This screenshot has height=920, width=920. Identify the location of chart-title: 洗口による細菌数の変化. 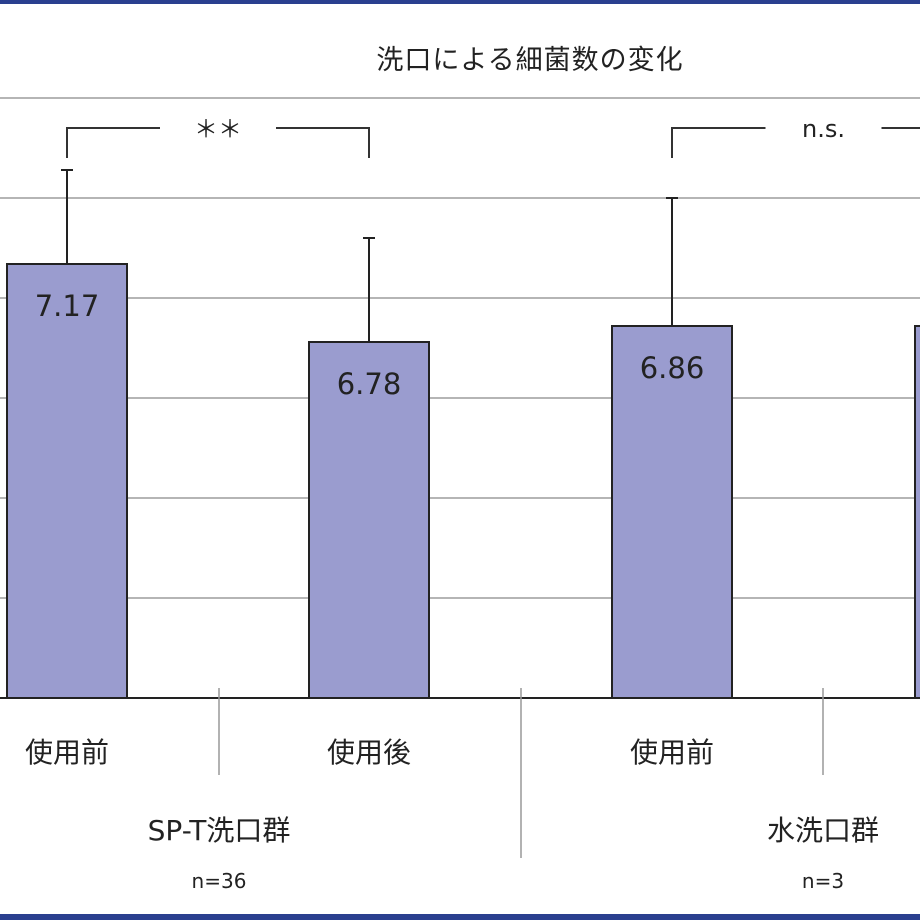
(530, 60).